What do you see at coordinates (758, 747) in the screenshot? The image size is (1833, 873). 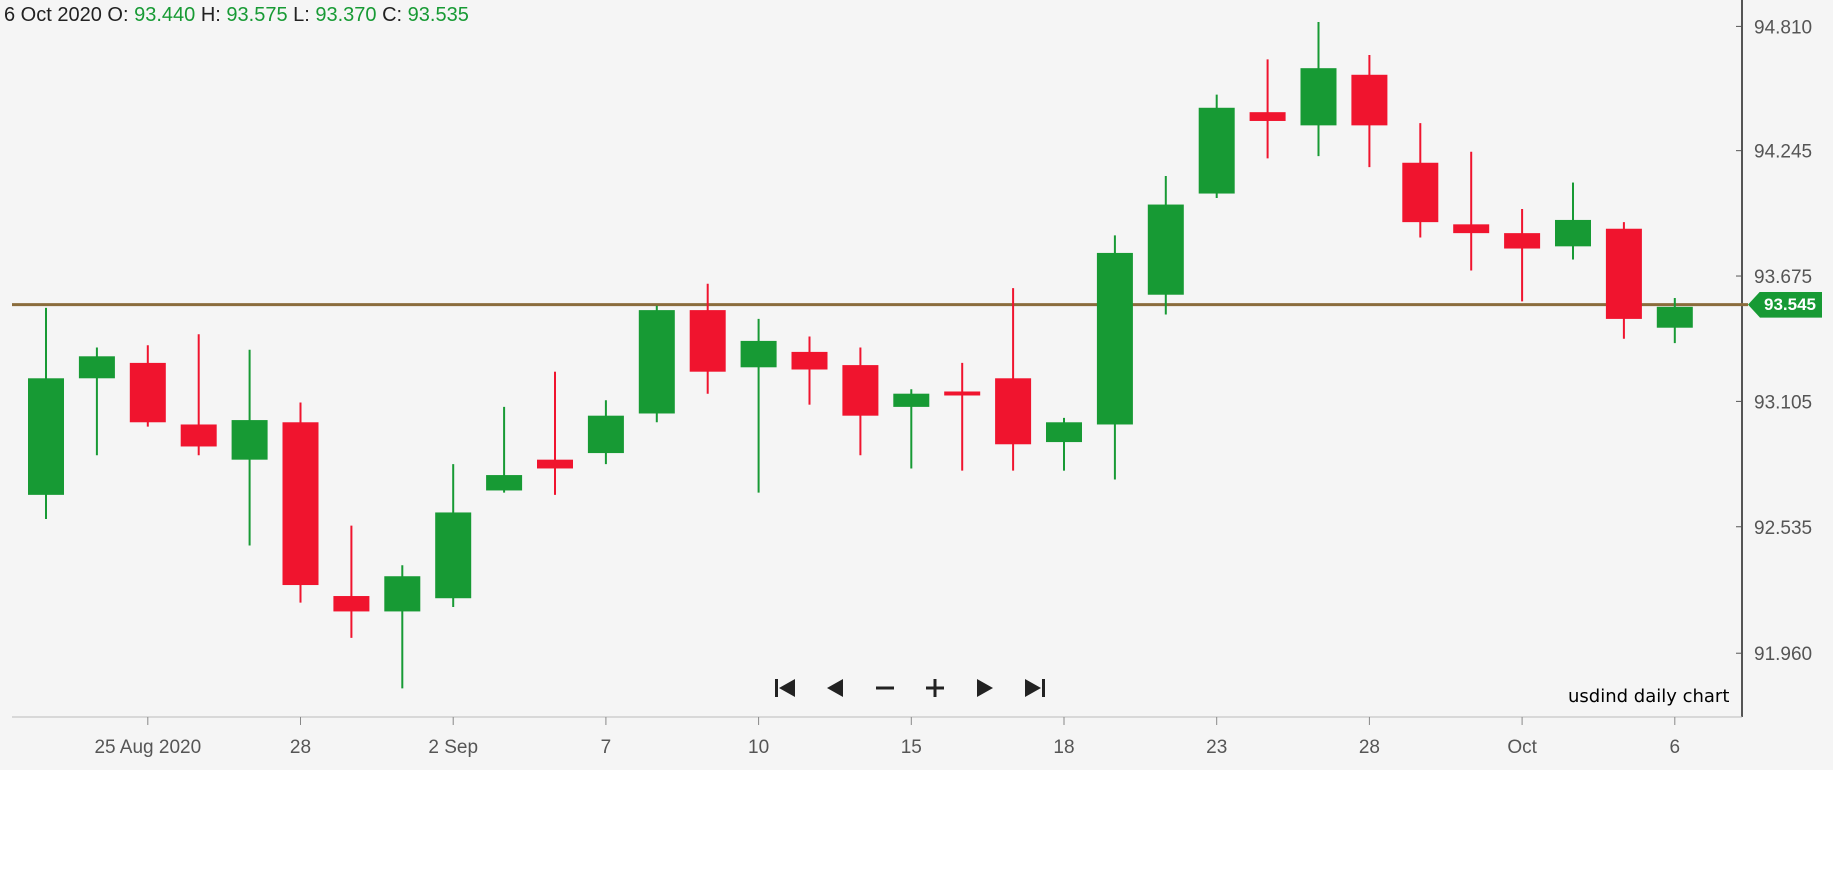 I see `x-tick-label: 10` at bounding box center [758, 747].